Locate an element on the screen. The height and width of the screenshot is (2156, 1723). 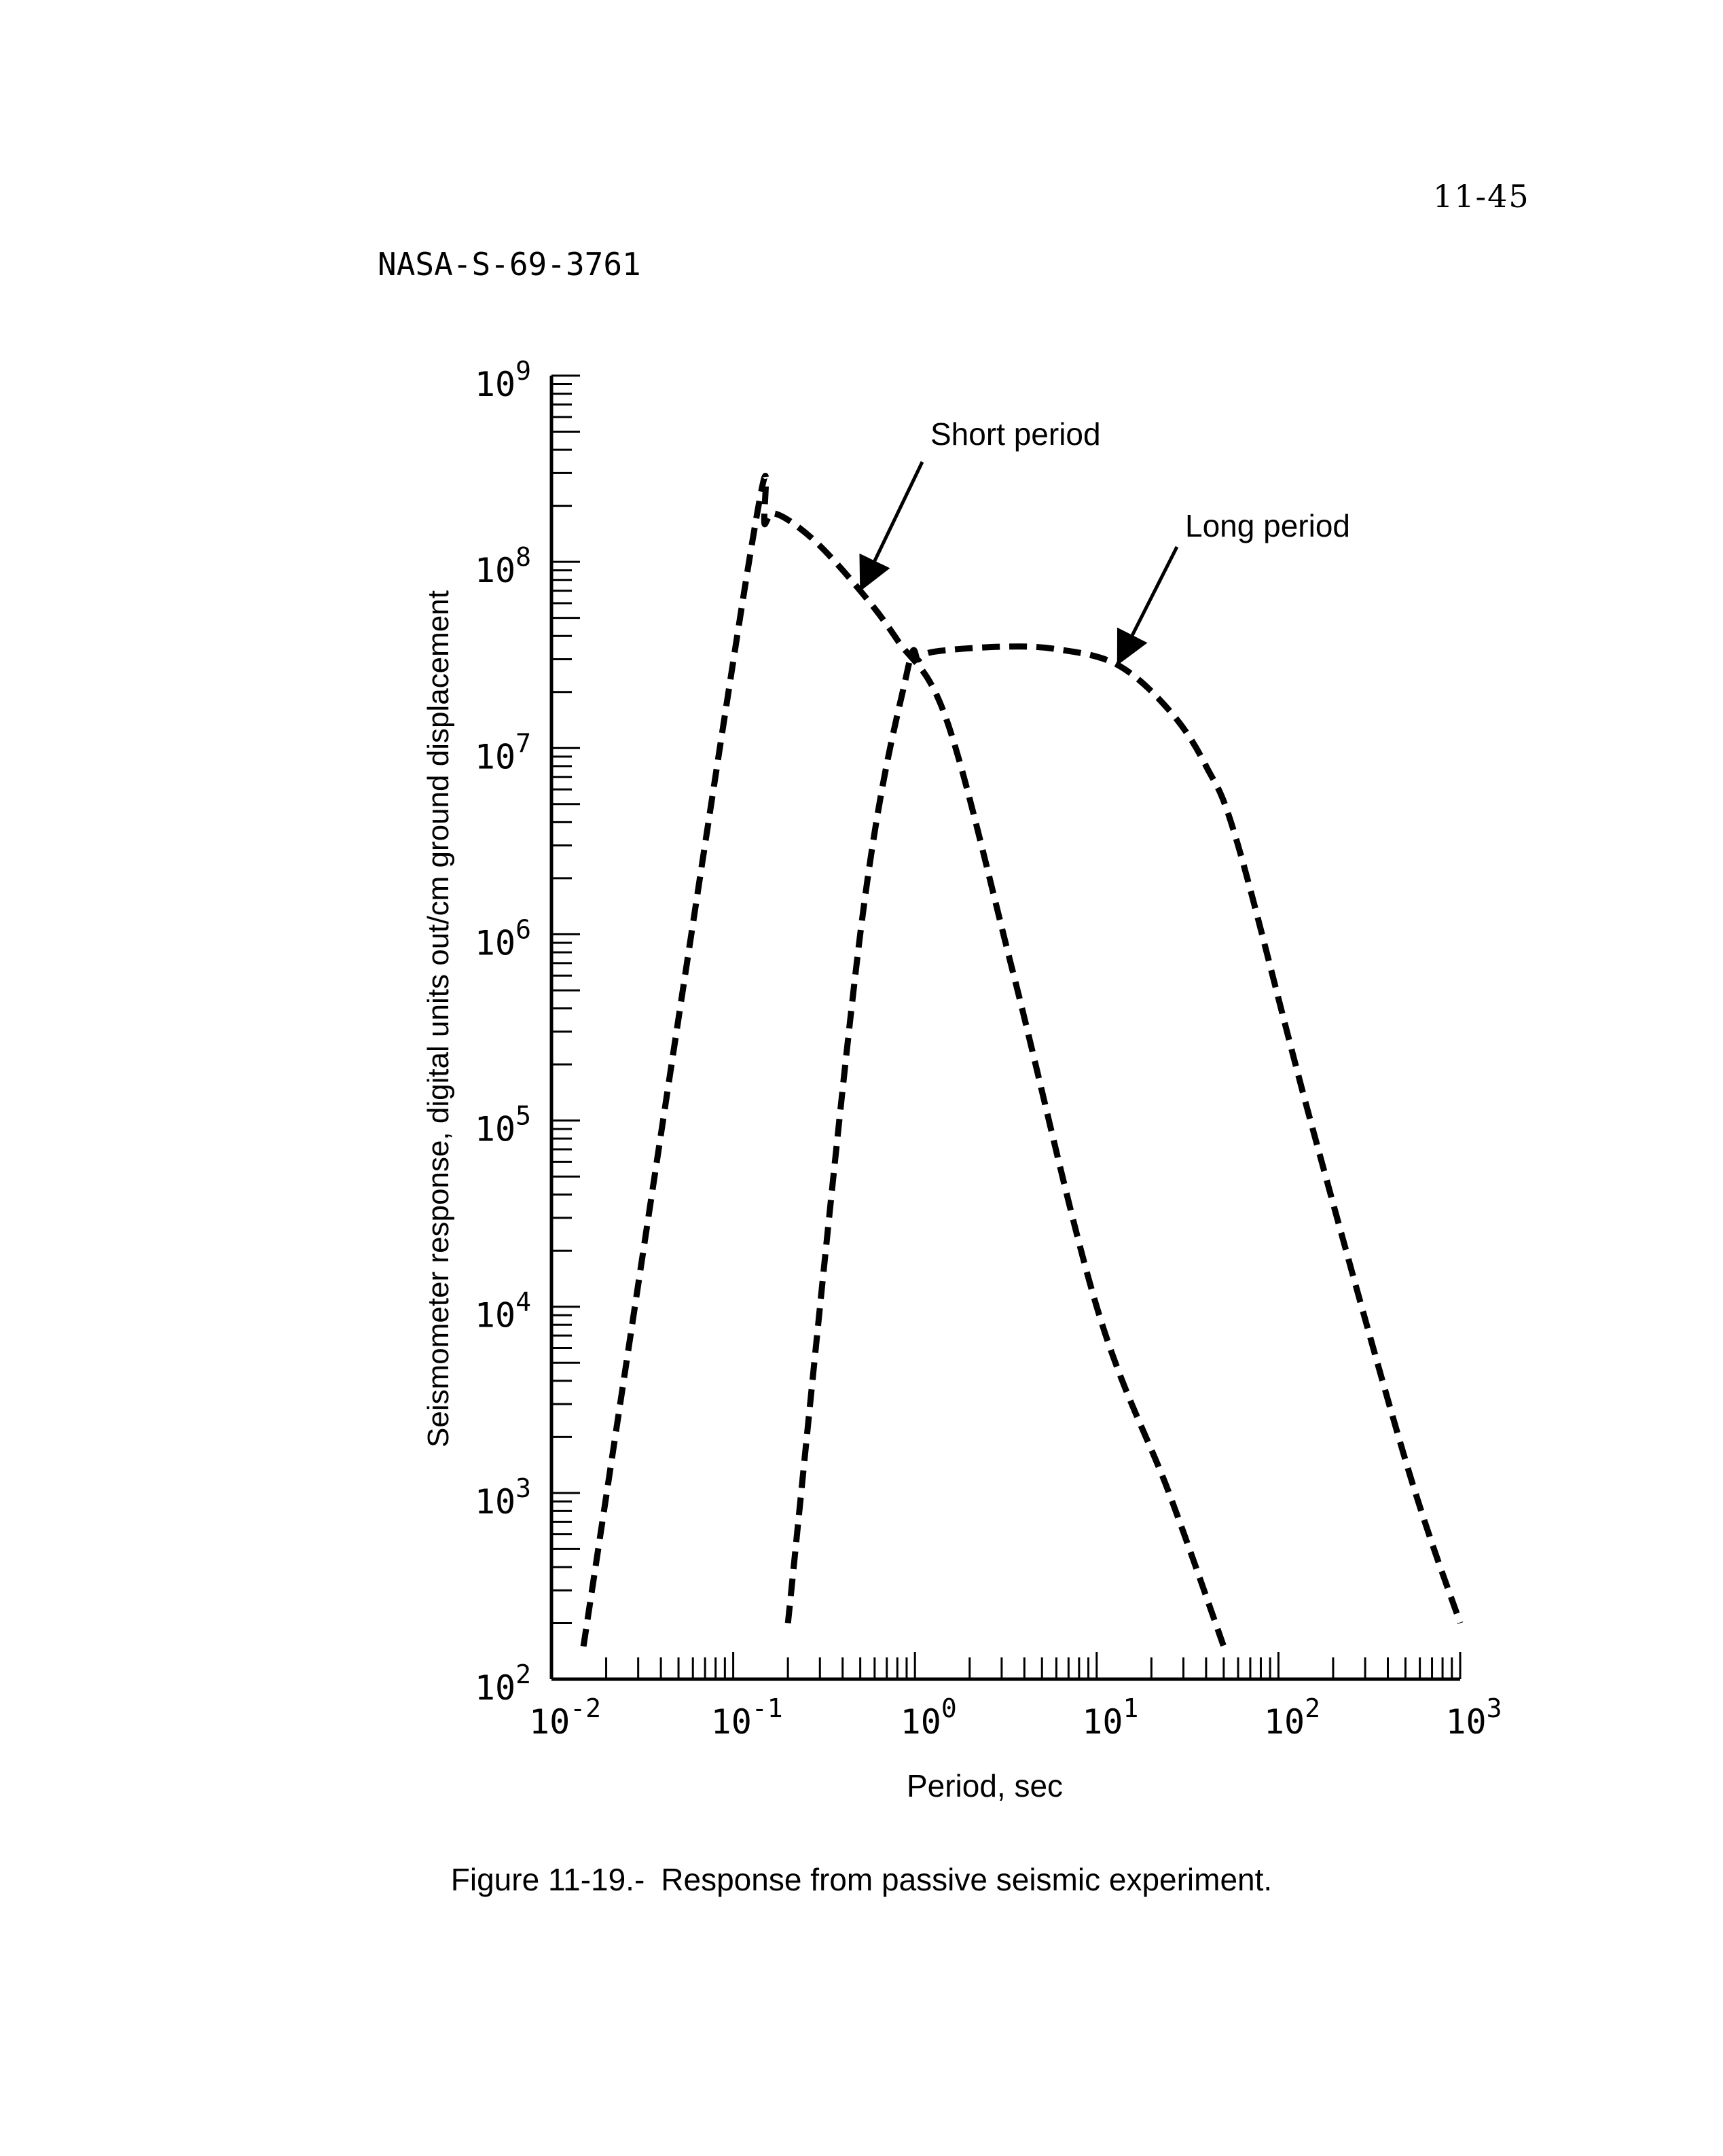
x-axis-ticks is located at coordinates (1006, 1666).